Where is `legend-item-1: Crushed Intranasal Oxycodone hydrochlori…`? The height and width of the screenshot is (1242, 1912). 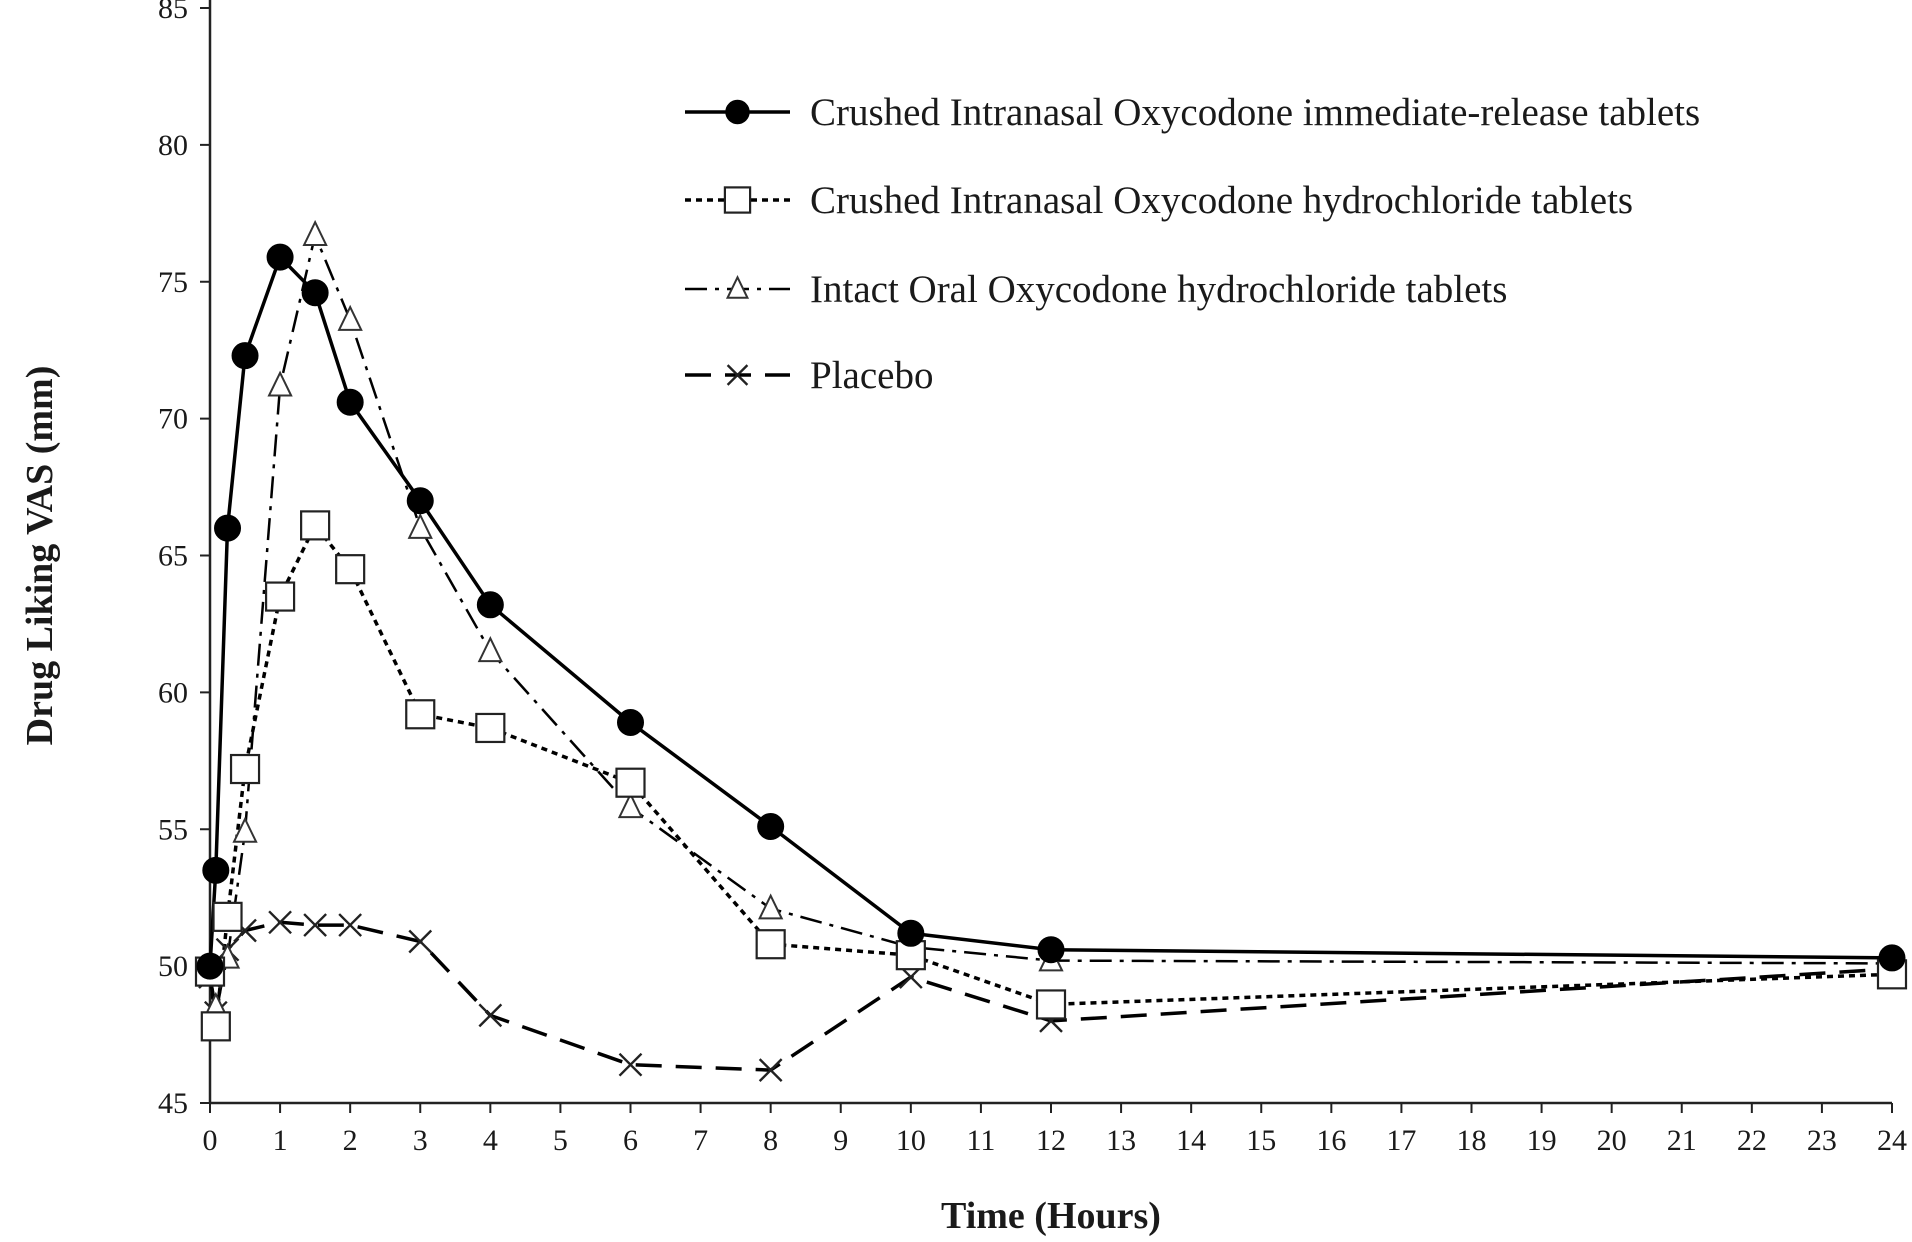 legend-item-1: Crushed Intranasal Oxycodone hydrochlori… is located at coordinates (1159, 200).